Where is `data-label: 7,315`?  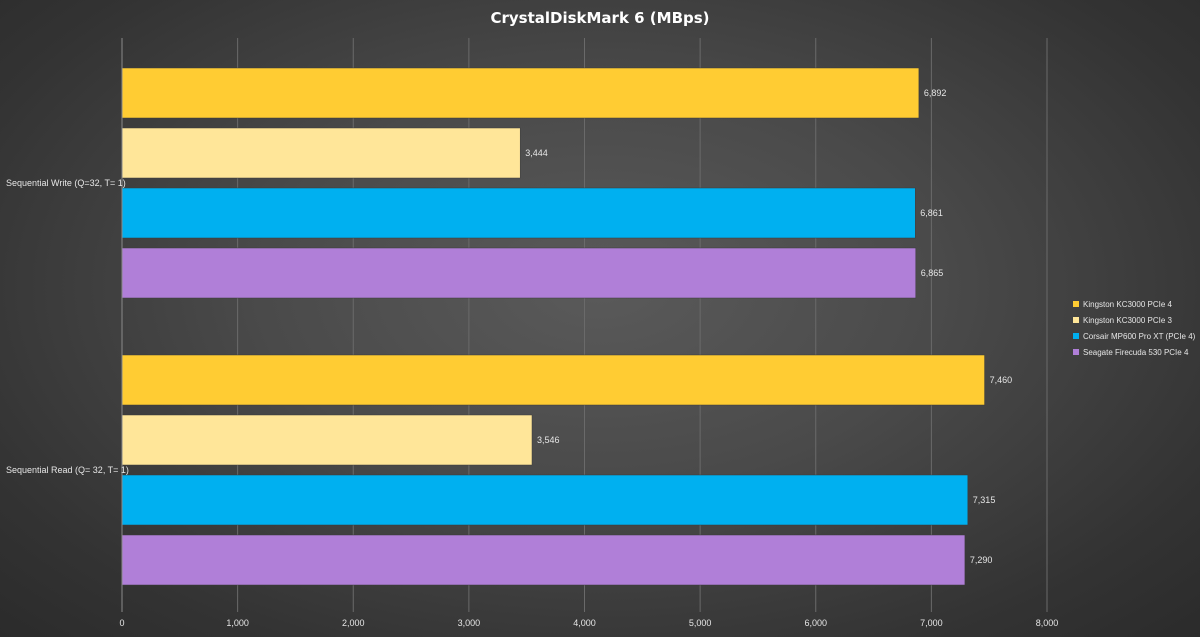 data-label: 7,315 is located at coordinates (984, 500).